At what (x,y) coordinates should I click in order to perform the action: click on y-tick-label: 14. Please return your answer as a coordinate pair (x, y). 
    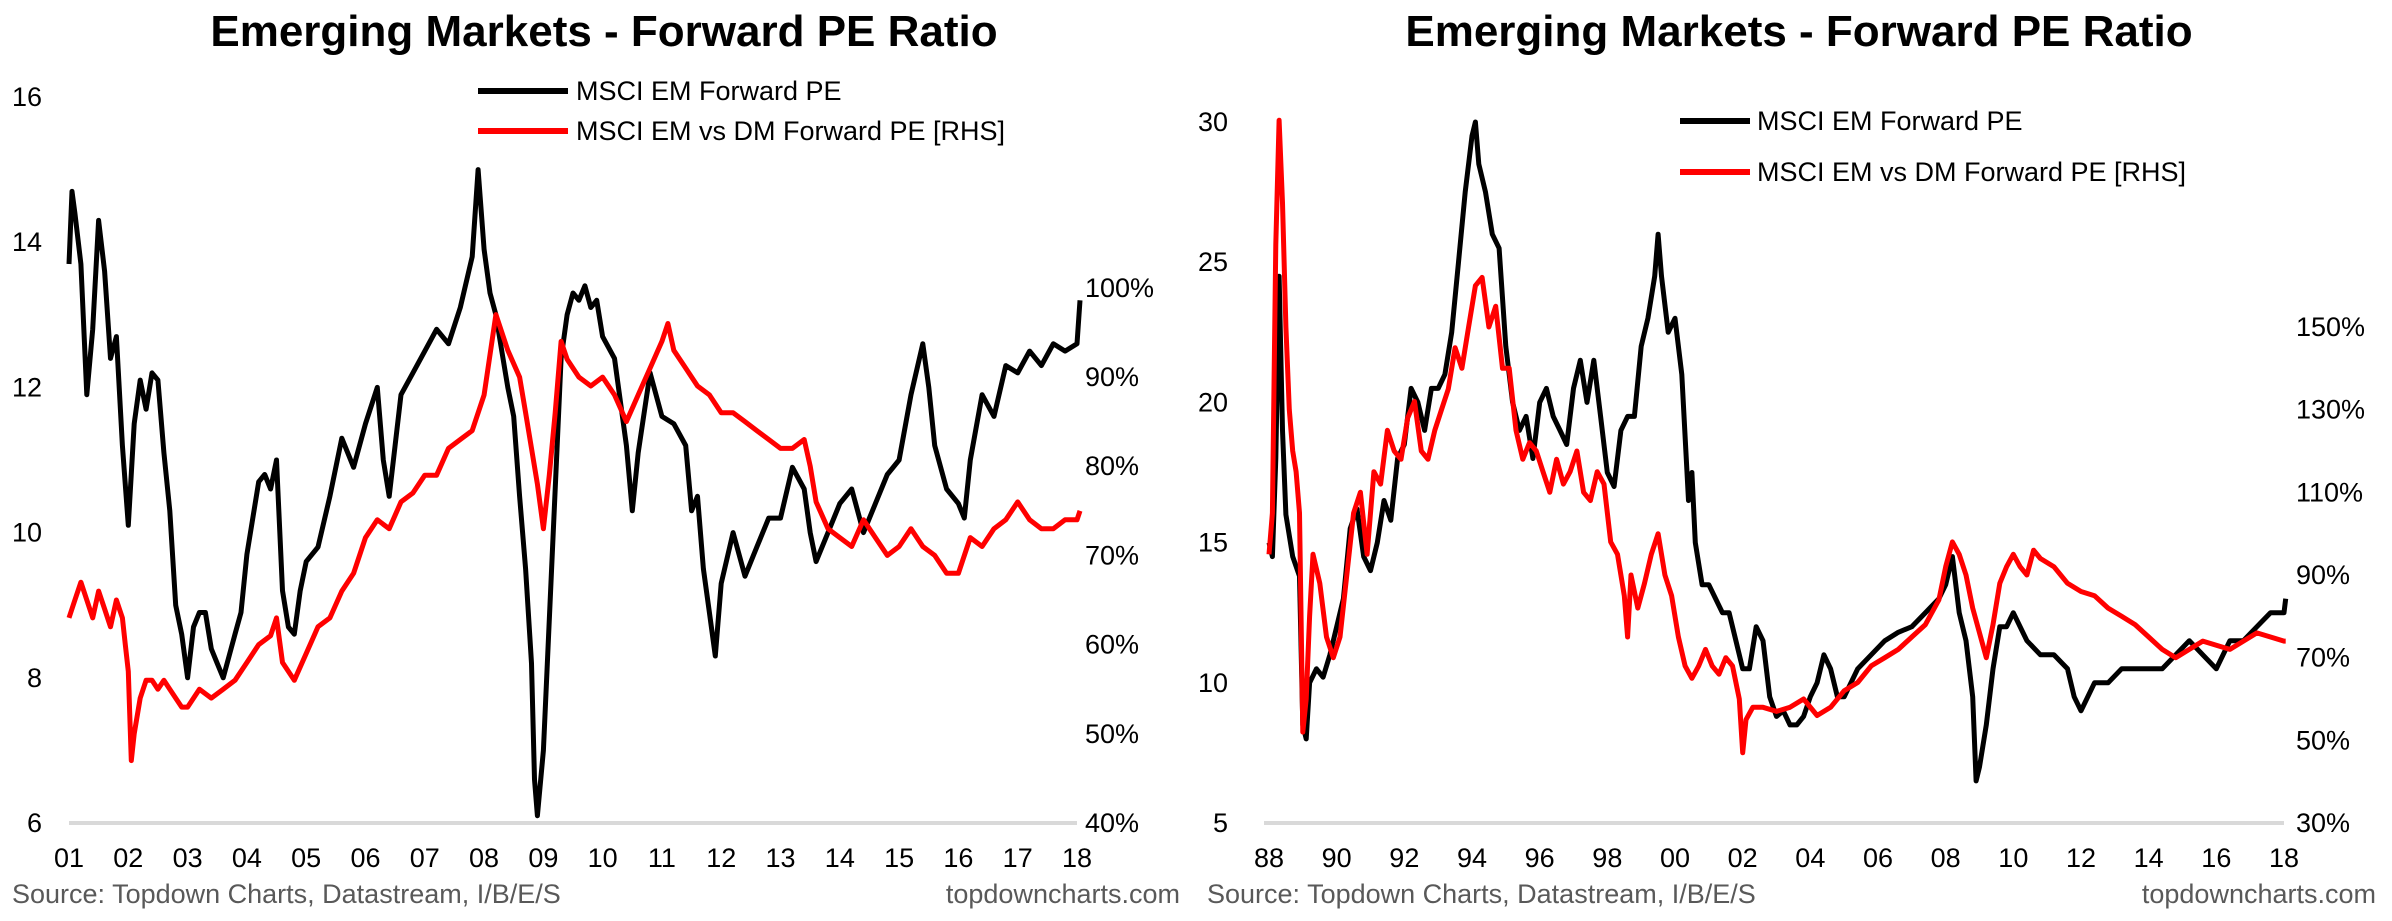
    Looking at the image, I should click on (27, 242).